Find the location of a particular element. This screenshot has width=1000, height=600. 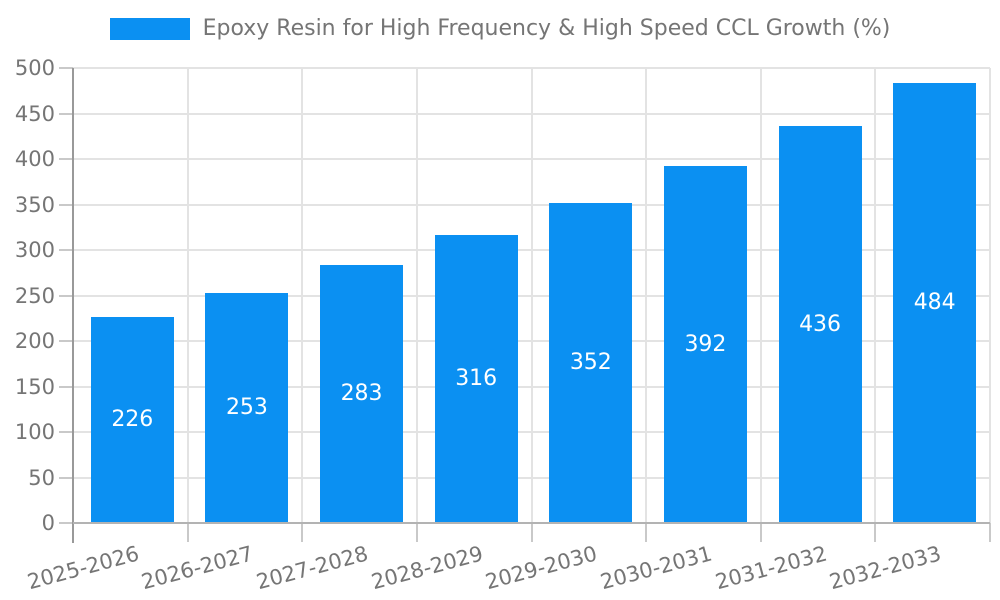

x-tick-label: 2027-2028 is located at coordinates (312, 568).